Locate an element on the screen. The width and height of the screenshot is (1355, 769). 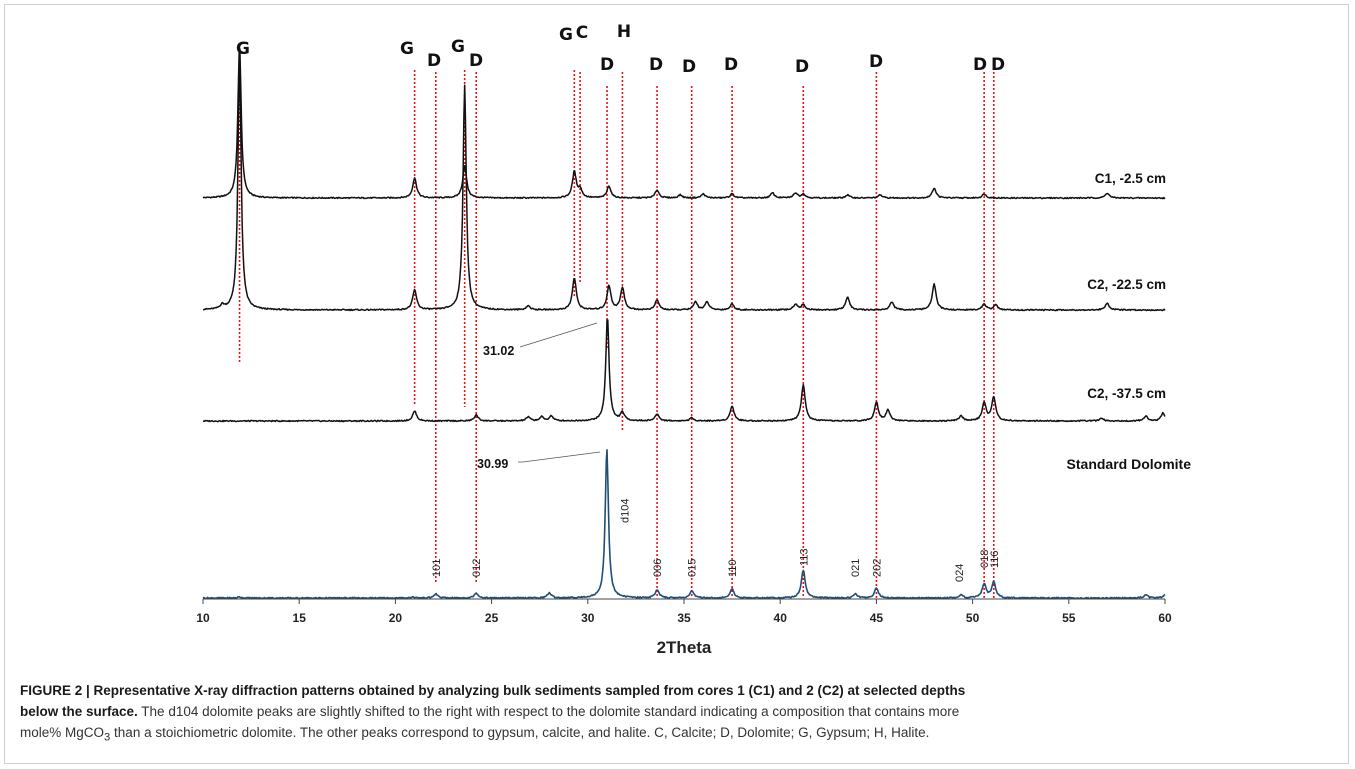
hkl-label: 015 is located at coordinates (693, 568).